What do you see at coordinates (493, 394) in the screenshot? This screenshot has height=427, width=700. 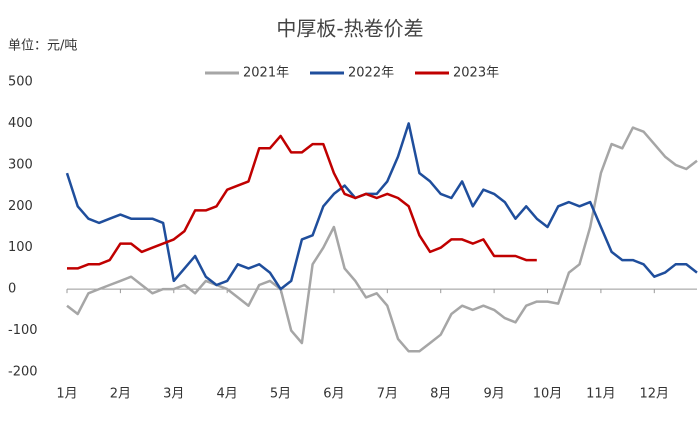 I see `x-tick-label: 9月` at bounding box center [493, 394].